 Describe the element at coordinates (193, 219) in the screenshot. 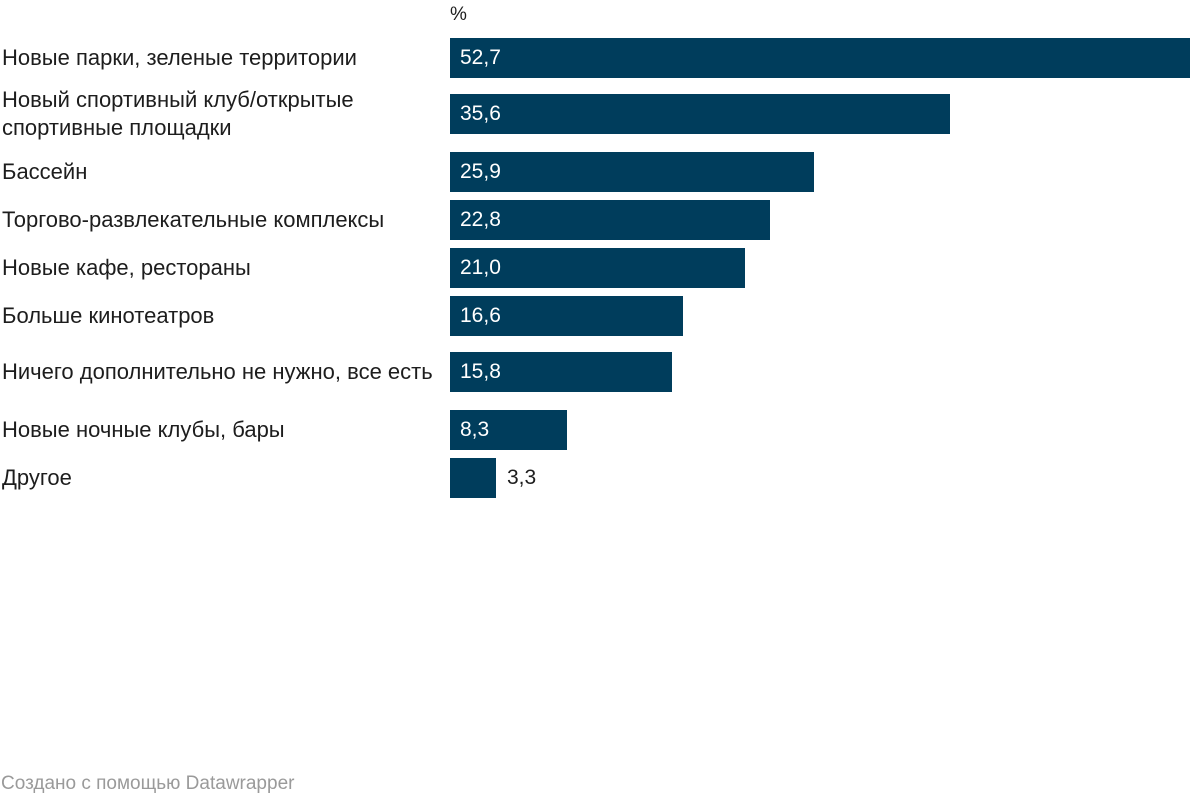

I see `category-label: Торгово-развлекательные комплексы` at that location.